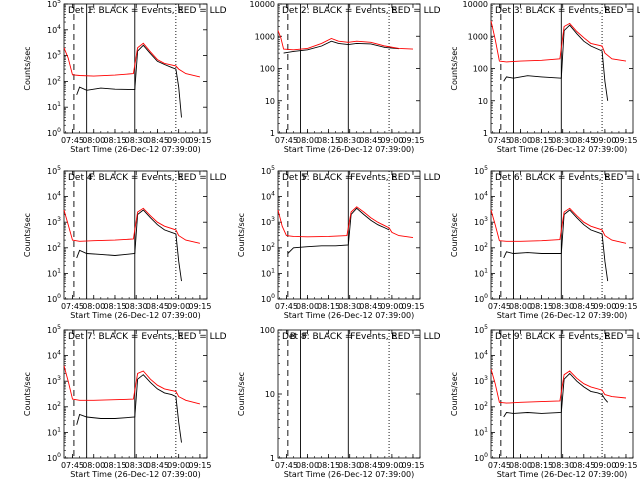 The width and height of the screenshot is (640, 484). What do you see at coordinates (147, 11) in the screenshot?
I see `panel-title: Det 1: BLACK = Events, RED = LLD` at bounding box center [147, 11].